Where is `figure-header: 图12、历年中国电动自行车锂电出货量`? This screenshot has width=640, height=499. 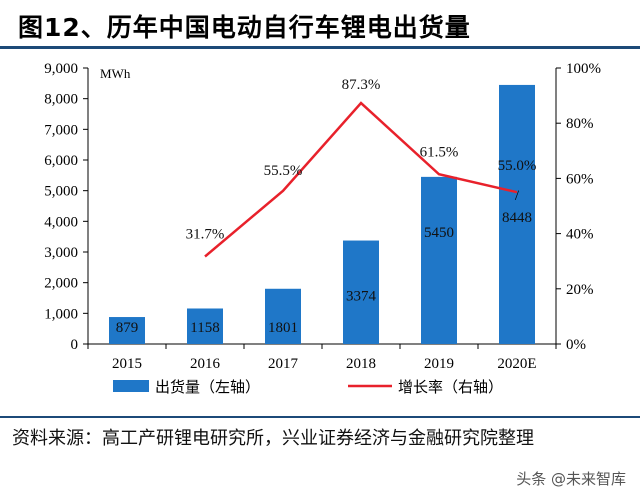
figure-header: 图12、历年中国电动自行车锂电出货量 is located at coordinates (320, 24).